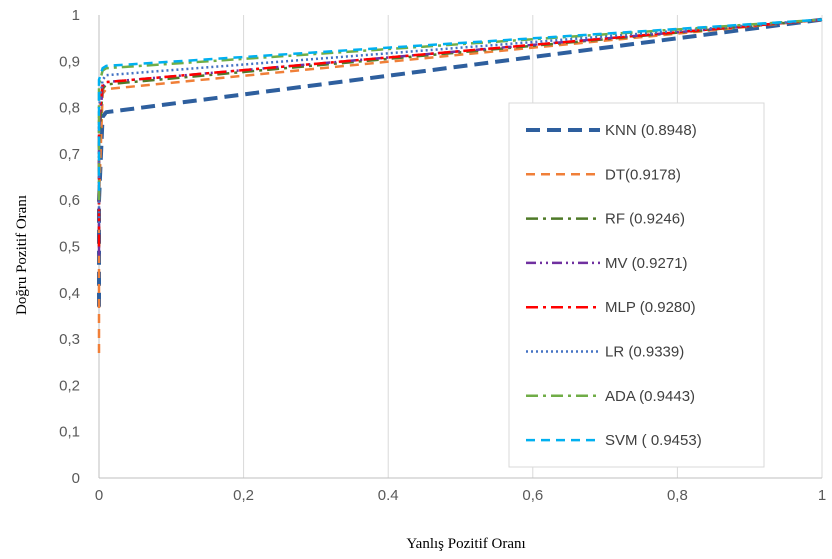 This screenshot has height=559, width=832. Describe the element at coordinates (76, 478) in the screenshot. I see `y-tick-label: 0` at that location.